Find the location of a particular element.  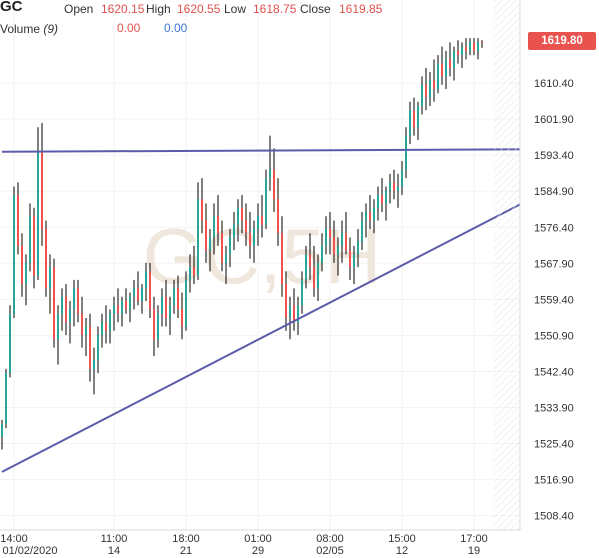

future-hatch is located at coordinates (507, 265).